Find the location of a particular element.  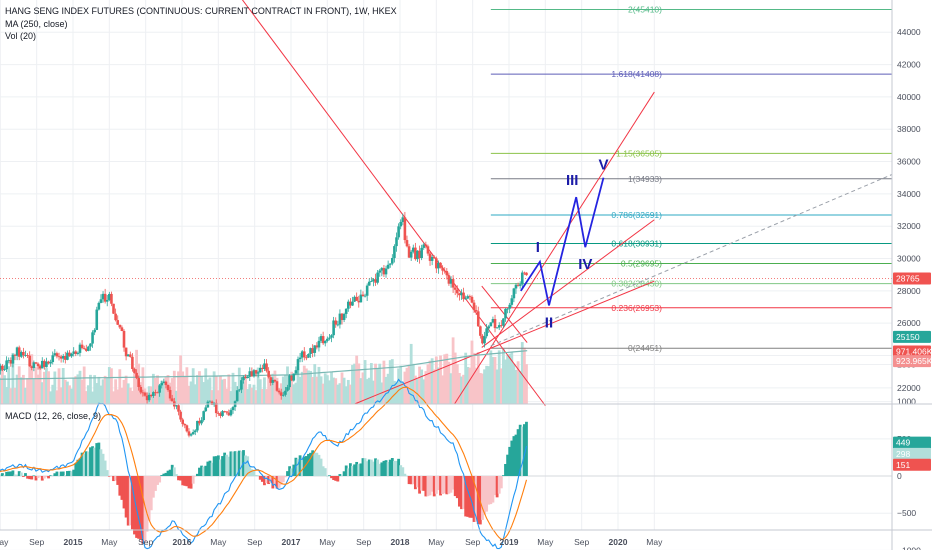

macd-tag-bg is located at coordinates (912, 464).